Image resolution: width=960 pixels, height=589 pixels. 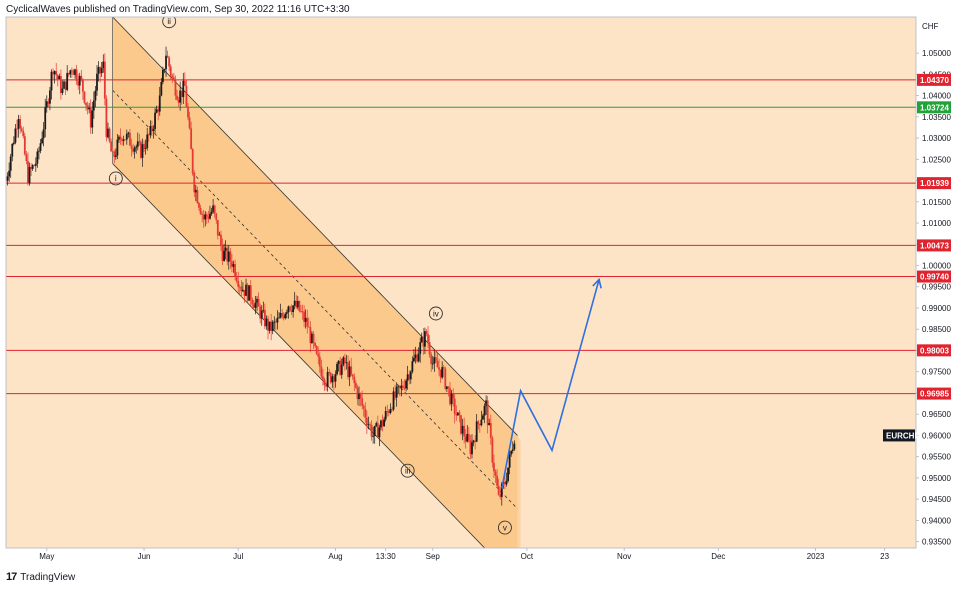 What do you see at coordinates (936, 159) in the screenshot?
I see `y-tick-label: 1.02500` at bounding box center [936, 159].